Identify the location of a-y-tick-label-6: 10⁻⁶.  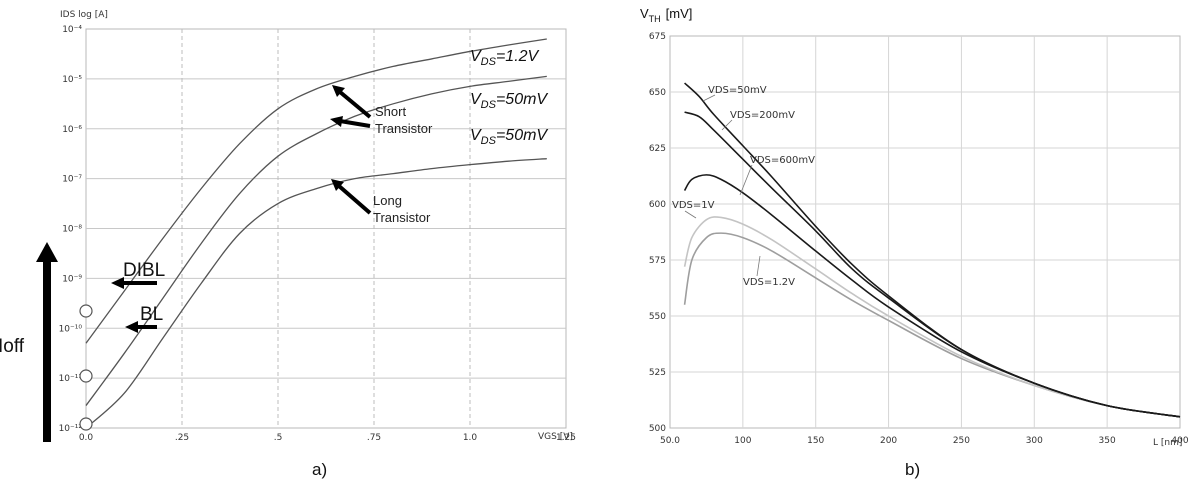
(72, 130).